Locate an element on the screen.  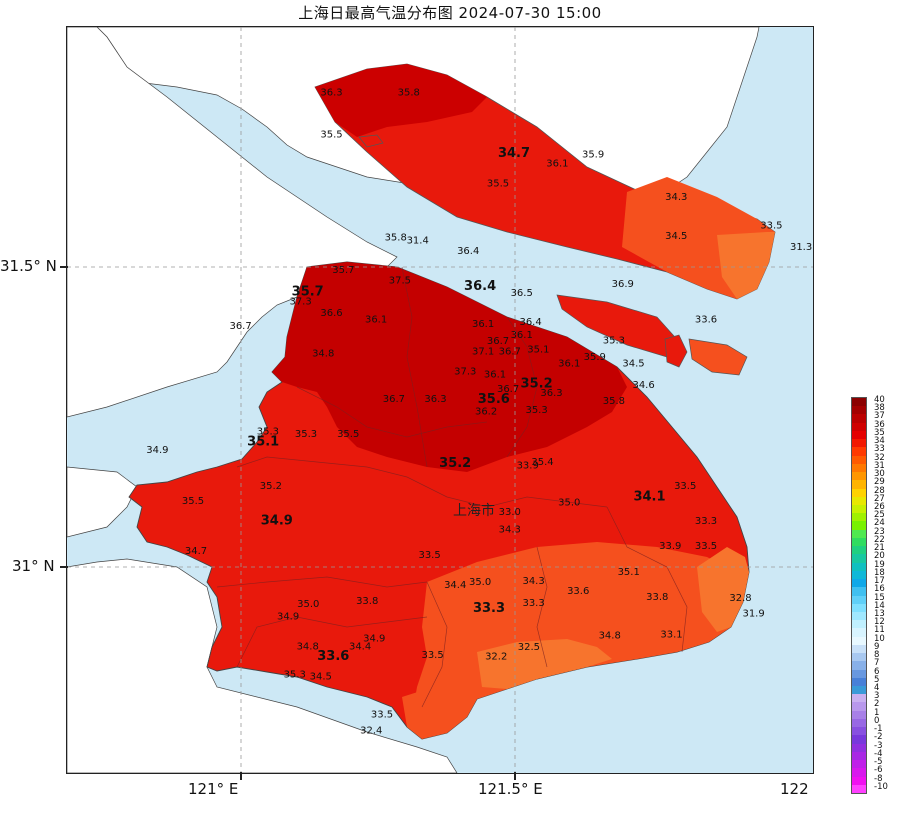
legend-value: -10 is located at coordinates (881, 786).